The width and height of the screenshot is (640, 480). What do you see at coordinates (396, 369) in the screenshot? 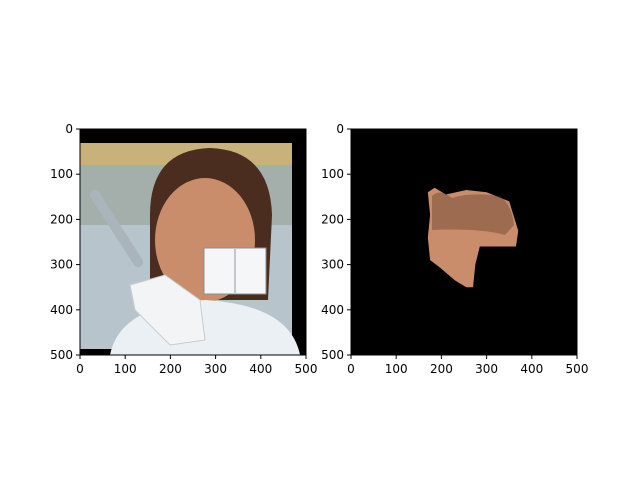
I see `right-x-tick-label: 100` at bounding box center [396, 369].